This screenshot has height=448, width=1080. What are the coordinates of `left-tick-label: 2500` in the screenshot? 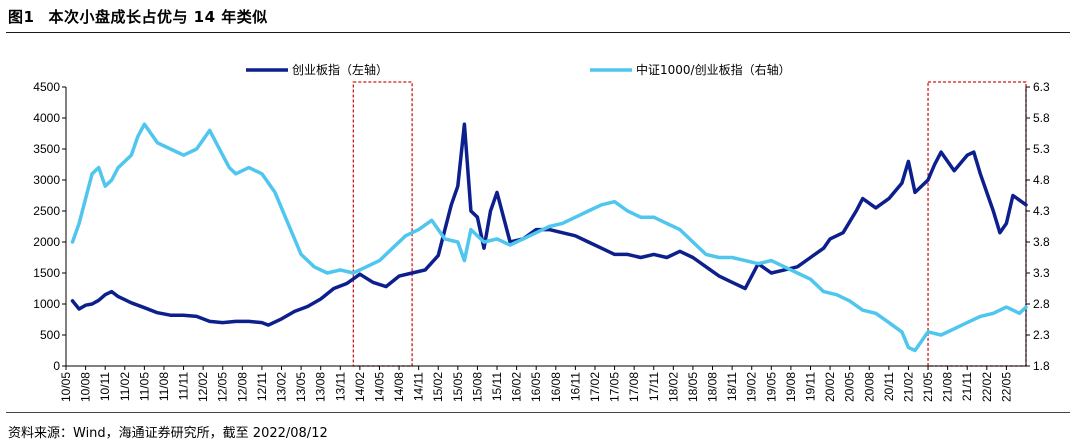 It's located at (46, 211).